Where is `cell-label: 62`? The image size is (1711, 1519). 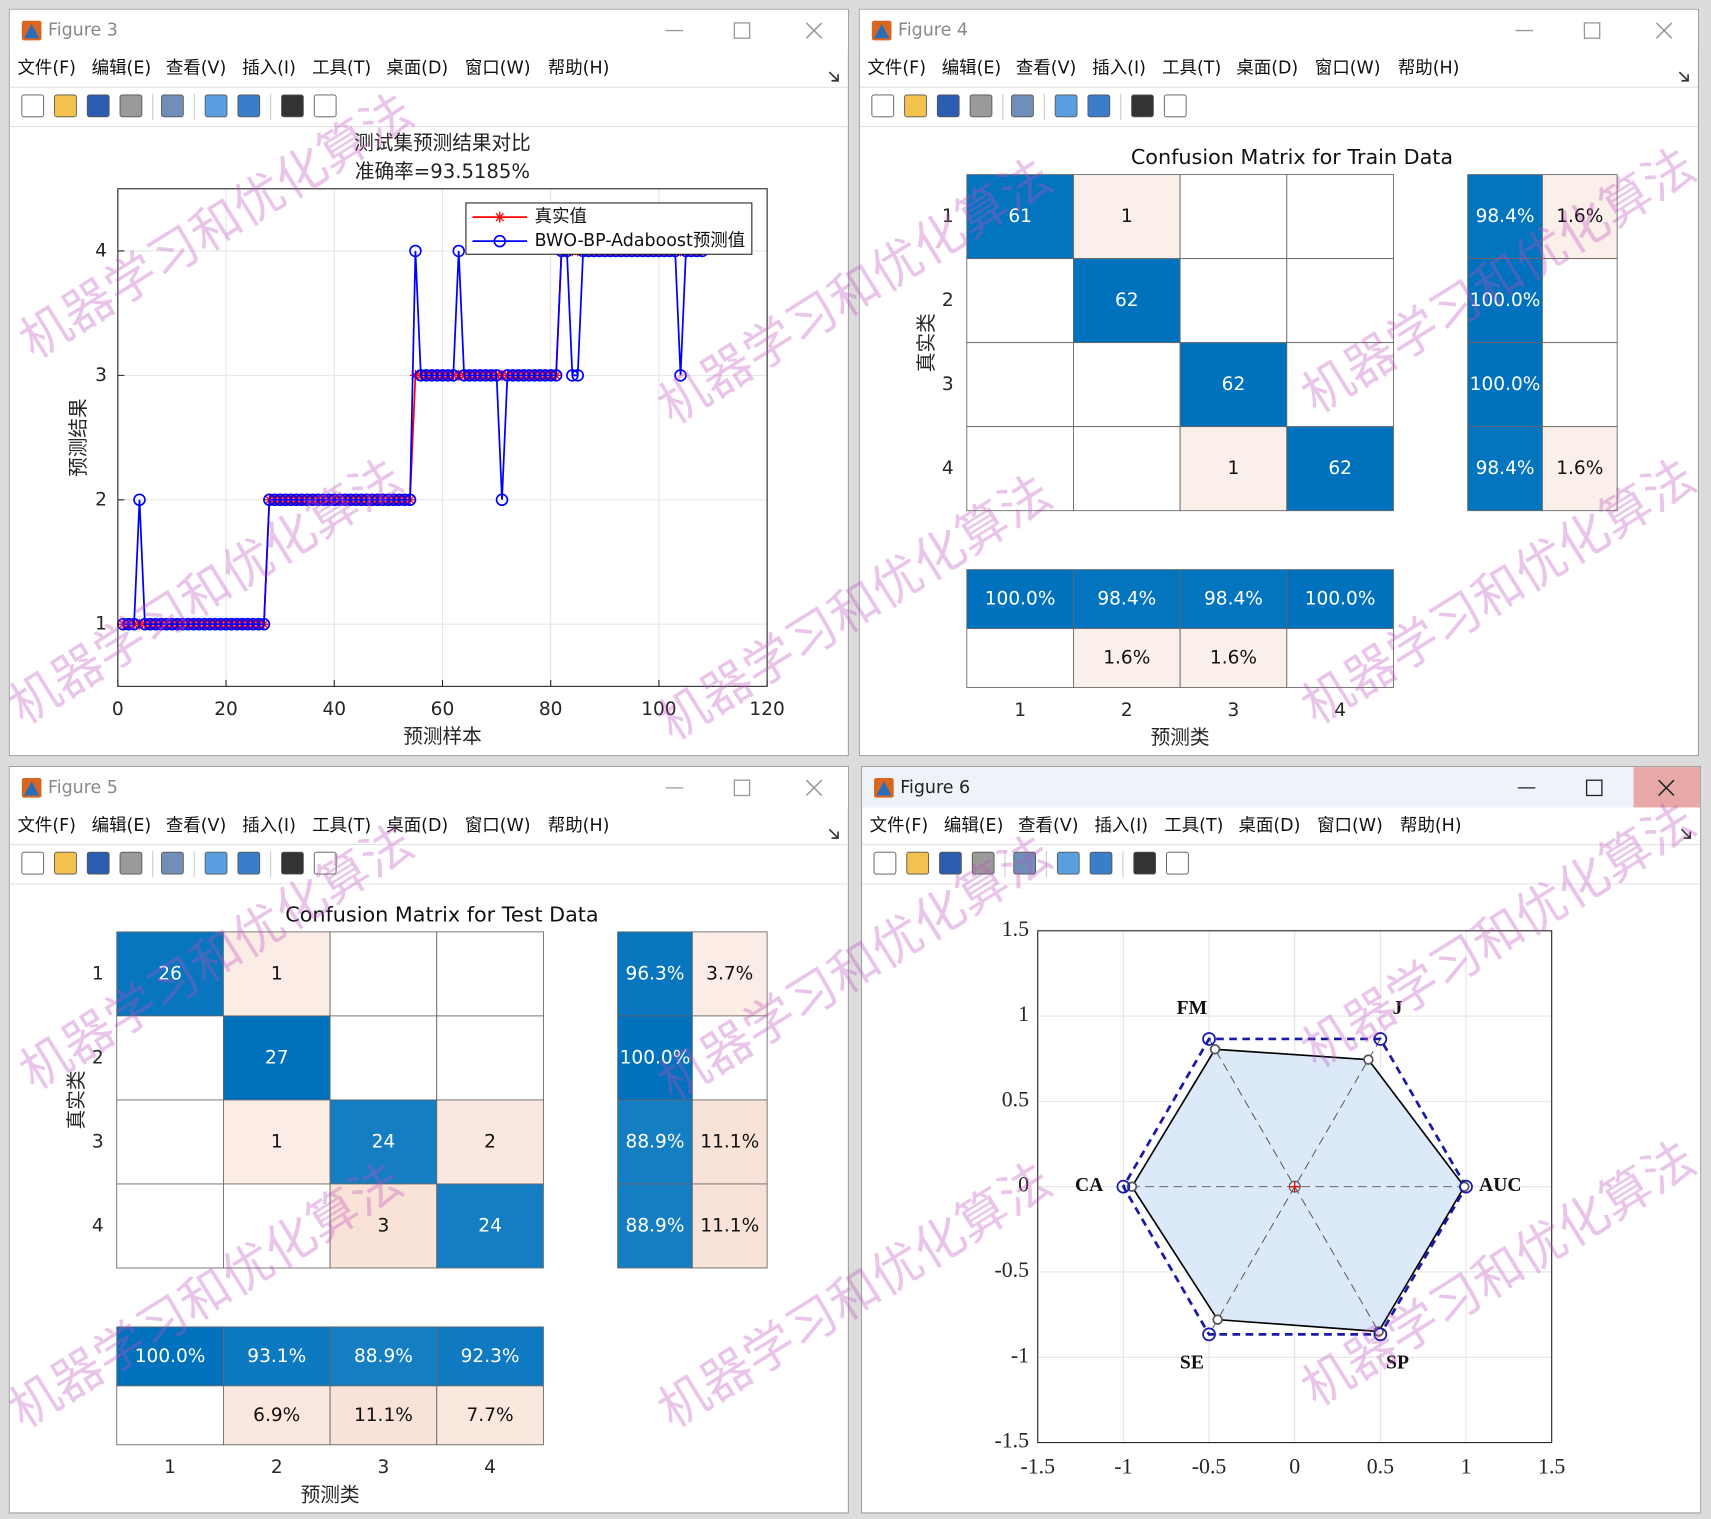
cell-label: 62 is located at coordinates (1234, 384).